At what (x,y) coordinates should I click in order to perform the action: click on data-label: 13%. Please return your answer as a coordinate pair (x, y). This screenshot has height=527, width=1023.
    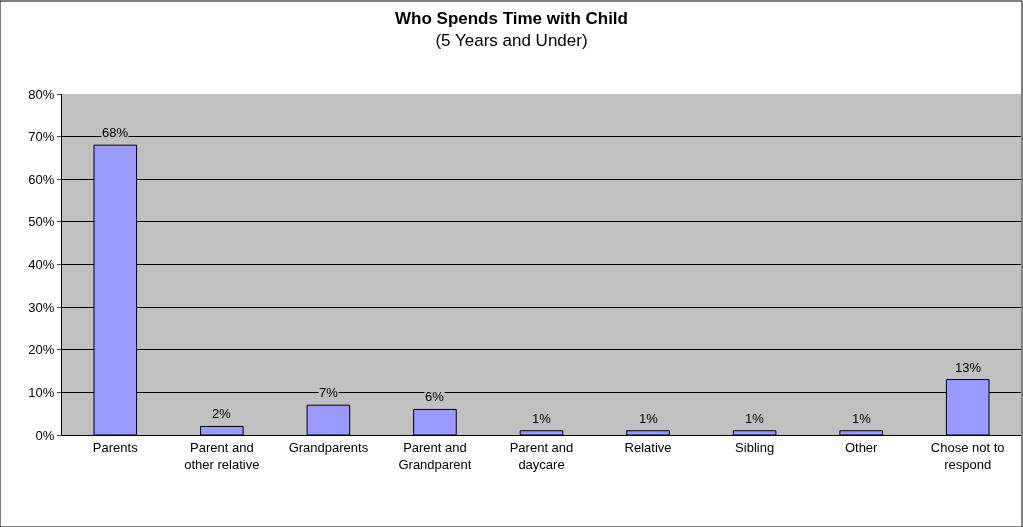
    Looking at the image, I should click on (968, 367).